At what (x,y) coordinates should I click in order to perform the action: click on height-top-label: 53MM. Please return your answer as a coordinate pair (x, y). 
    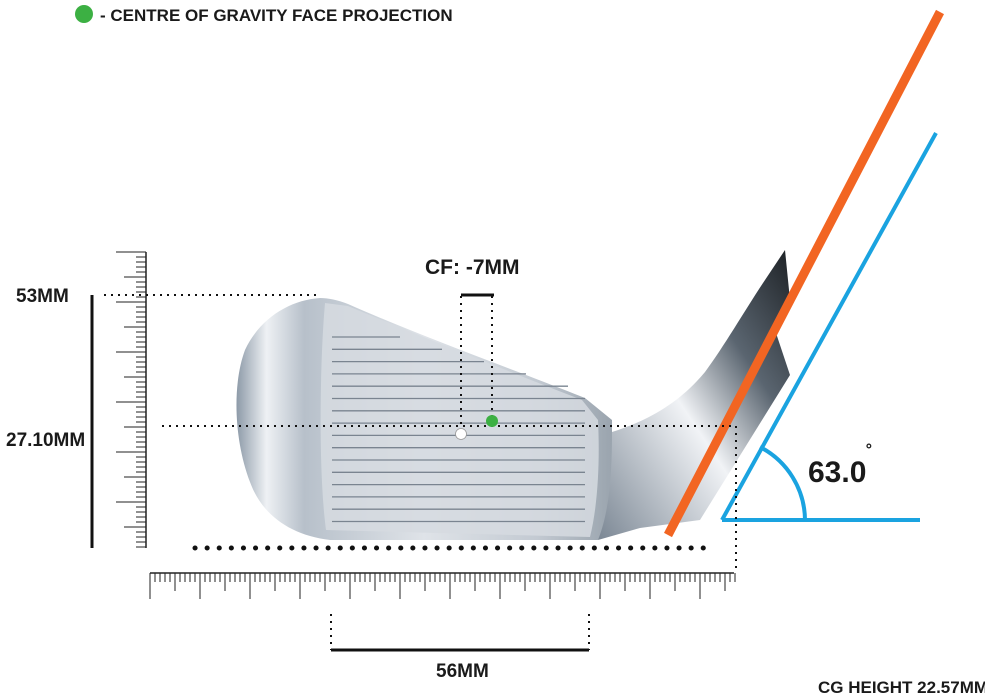
    Looking at the image, I should click on (42, 296).